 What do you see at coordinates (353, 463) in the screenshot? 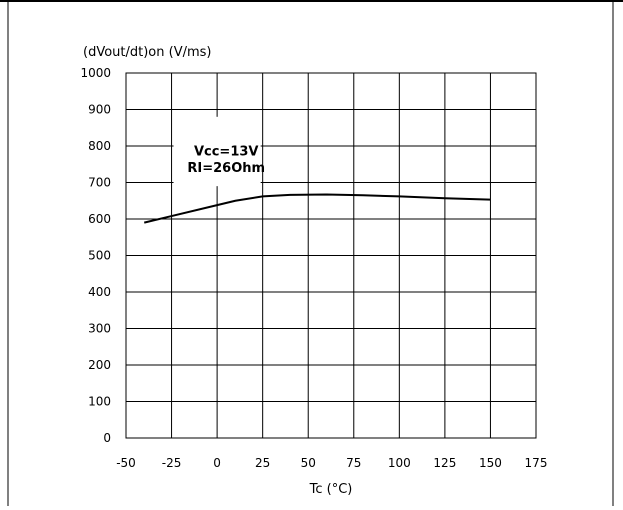
I see `x-tick-label: 75` at bounding box center [353, 463].